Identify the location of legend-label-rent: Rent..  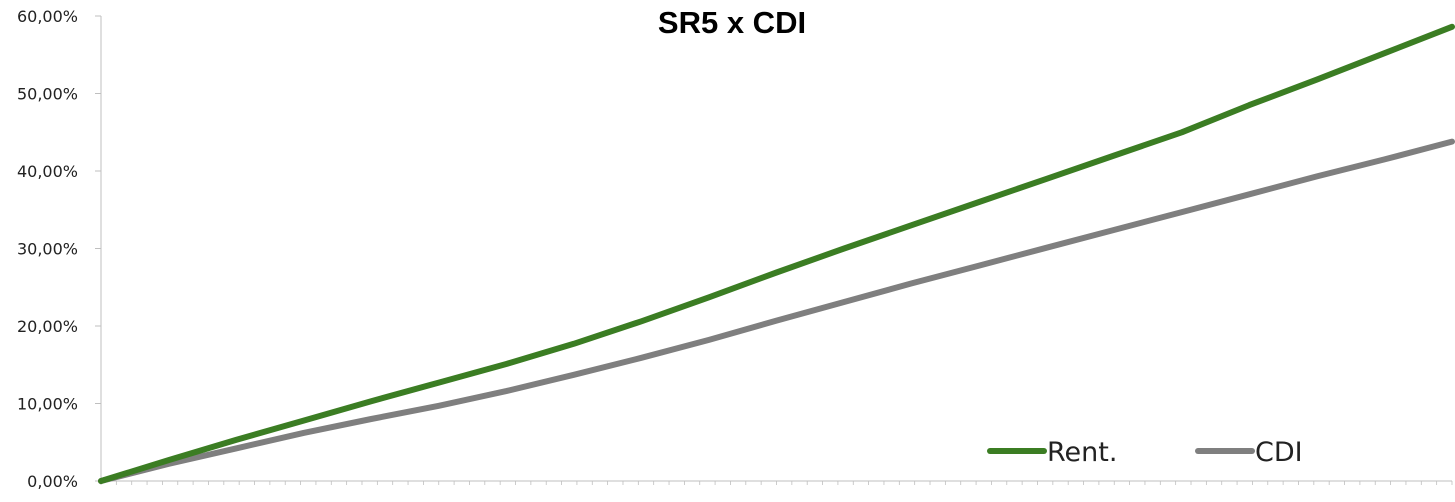
(1082, 452).